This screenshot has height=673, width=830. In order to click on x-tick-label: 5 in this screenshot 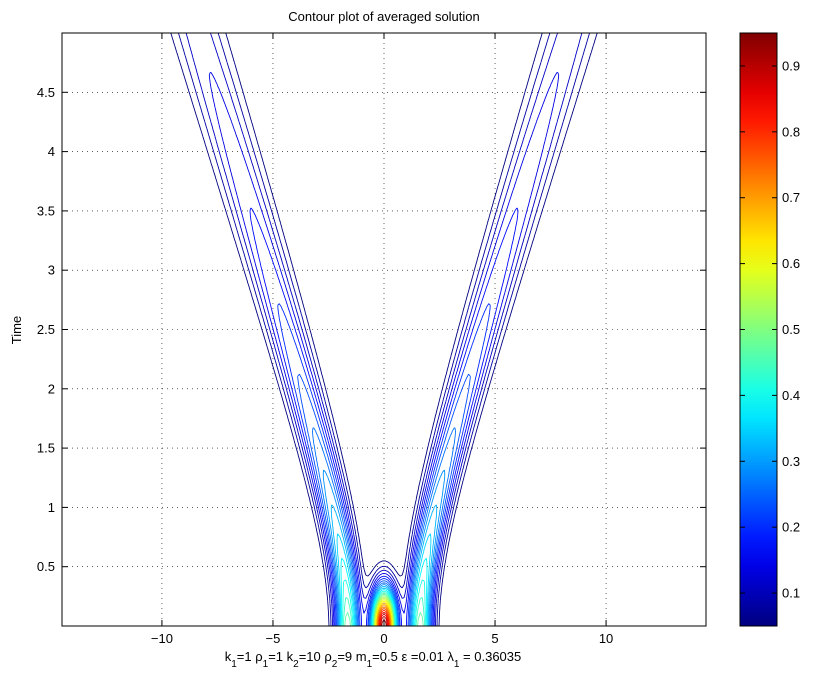, I will do `click(494, 638)`.